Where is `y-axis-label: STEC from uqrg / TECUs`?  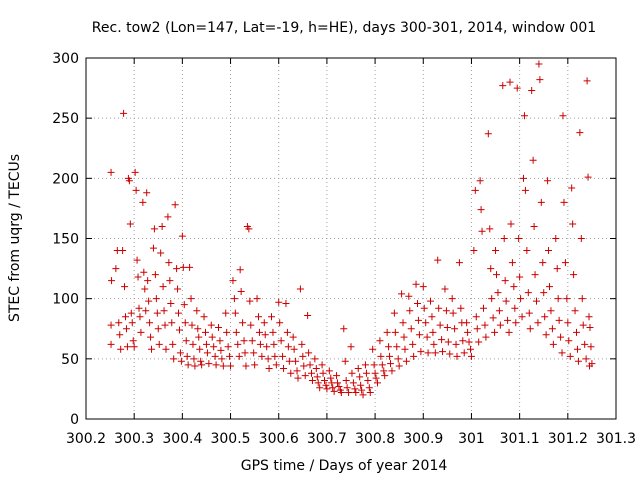
y-axis-label: STEC from uqrg / TECUs is located at coordinates (15, 238).